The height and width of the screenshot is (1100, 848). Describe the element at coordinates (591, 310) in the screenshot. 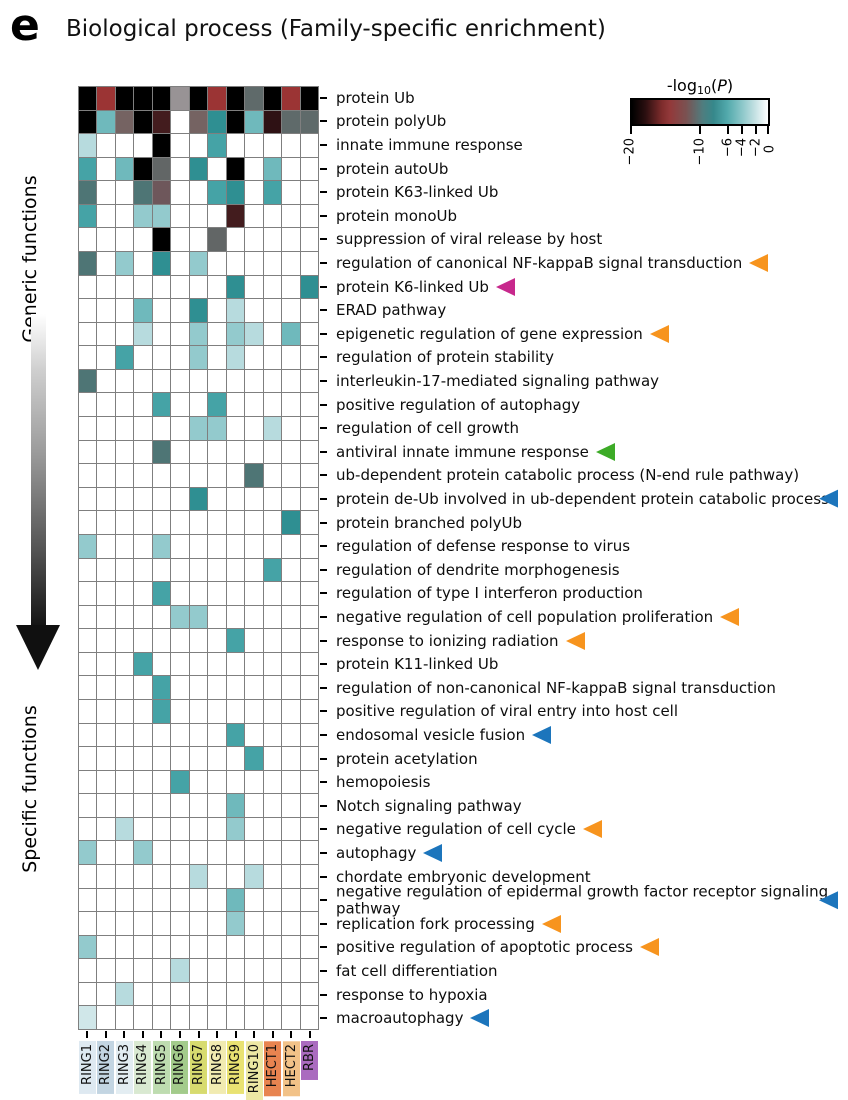

I see `row-label: ERAD pathway` at that location.